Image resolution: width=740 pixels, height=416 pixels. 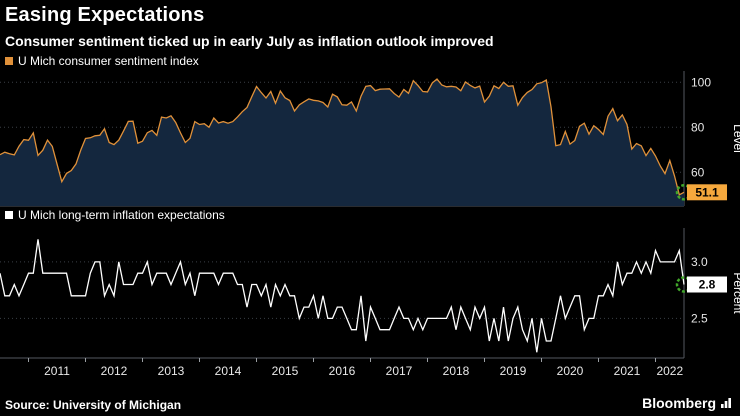 I want to click on legend-label-sentiment: U Mich consumer sentiment index, so click(x=108, y=61).